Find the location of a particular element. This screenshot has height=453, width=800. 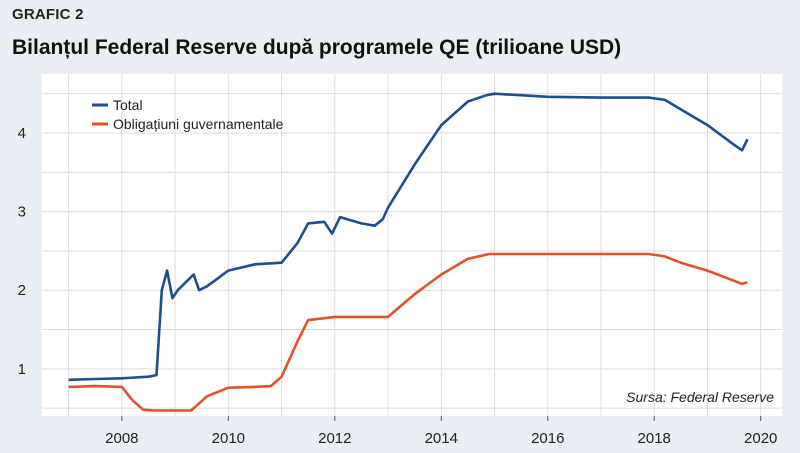

x-tick-label: 2016 is located at coordinates (547, 438).